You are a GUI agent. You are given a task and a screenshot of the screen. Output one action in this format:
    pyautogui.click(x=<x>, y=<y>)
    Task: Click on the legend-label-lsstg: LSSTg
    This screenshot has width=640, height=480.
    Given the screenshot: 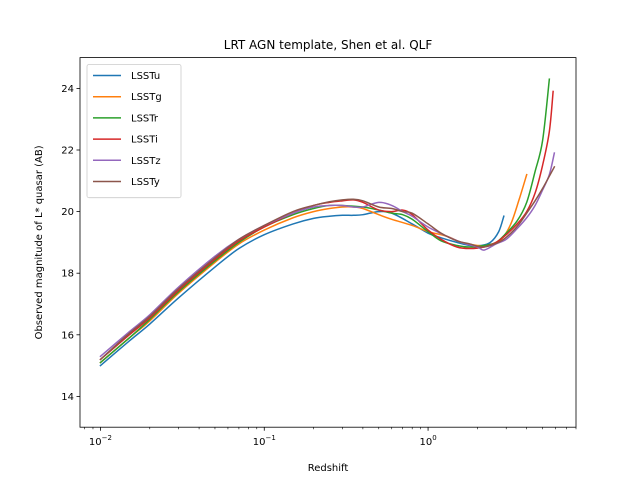 What is the action you would take?
    pyautogui.click(x=146, y=97)
    